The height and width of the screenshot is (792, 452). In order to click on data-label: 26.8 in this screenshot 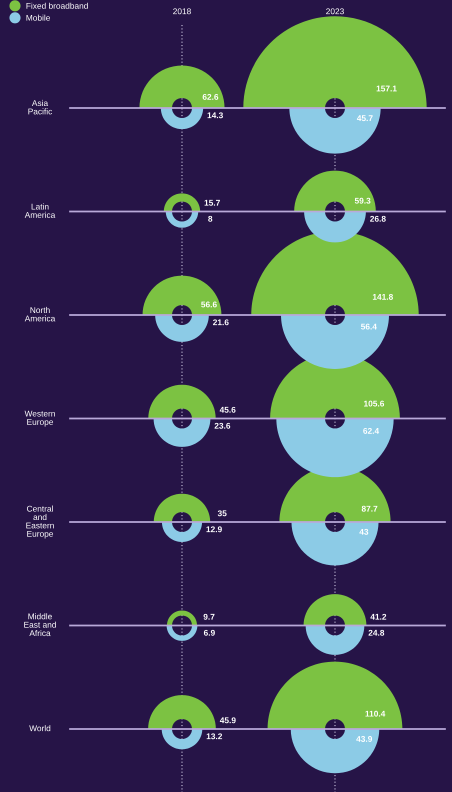, I will do `click(378, 219)`.